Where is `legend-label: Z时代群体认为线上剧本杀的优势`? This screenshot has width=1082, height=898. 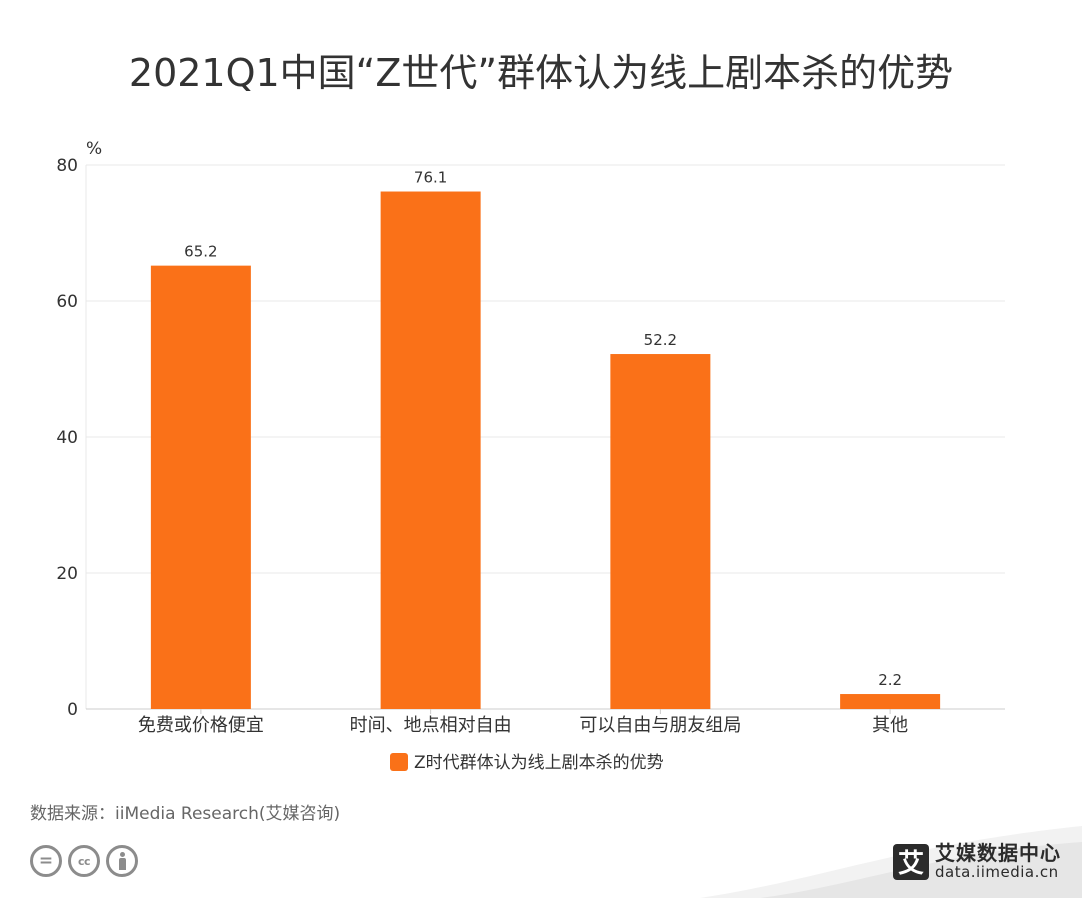
legend-label: Z时代群体认为线上剧本杀的优势 is located at coordinates (539, 763).